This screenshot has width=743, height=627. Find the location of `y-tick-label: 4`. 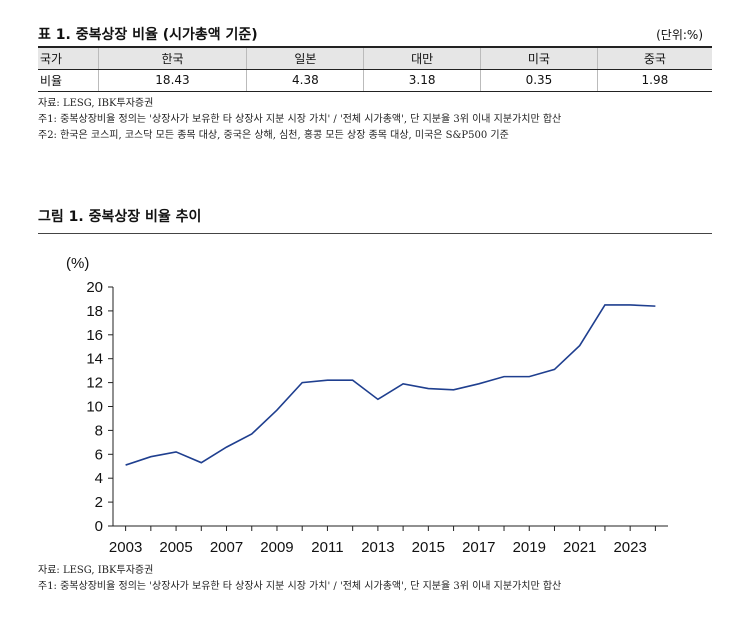

y-tick-label: 4 is located at coordinates (99, 478).